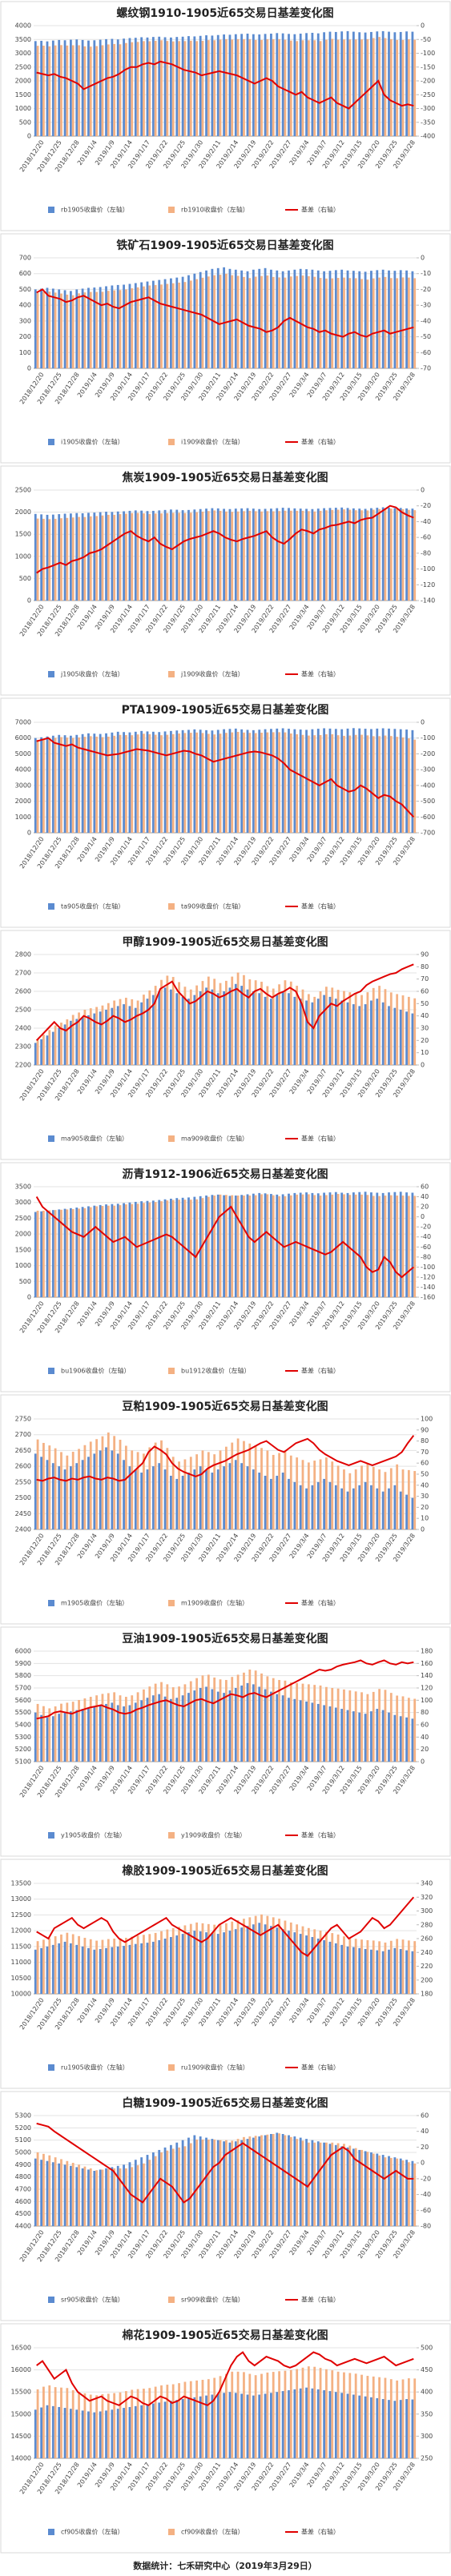  What do you see at coordinates (426, 1247) in the screenshot?
I see `y2-tick-label: -60` at bounding box center [426, 1247].